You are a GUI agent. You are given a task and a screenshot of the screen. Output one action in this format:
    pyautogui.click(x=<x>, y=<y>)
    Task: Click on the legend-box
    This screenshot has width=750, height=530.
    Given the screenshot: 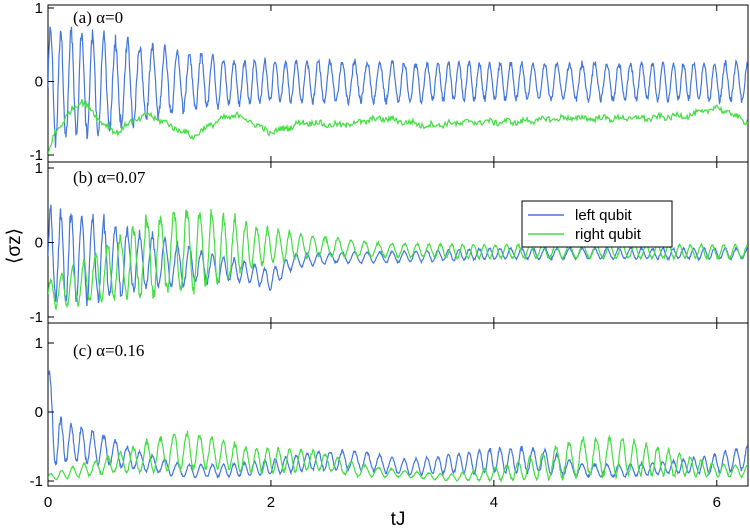 What is the action you would take?
    pyautogui.click(x=597, y=224)
    